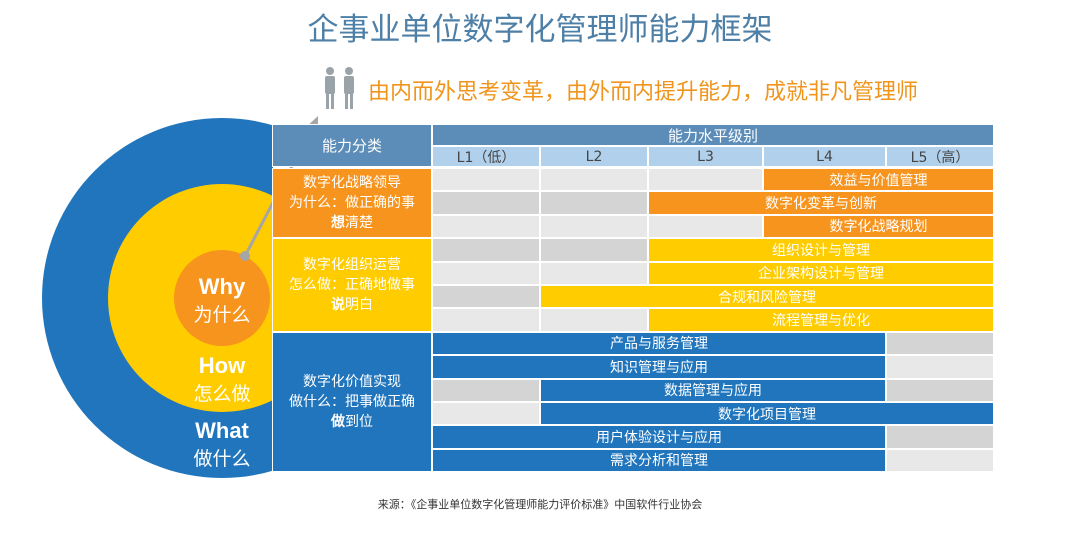 This screenshot has width=1080, height=548. What do you see at coordinates (594, 156) in the screenshot?
I see `level-2-header: L2` at bounding box center [594, 156].